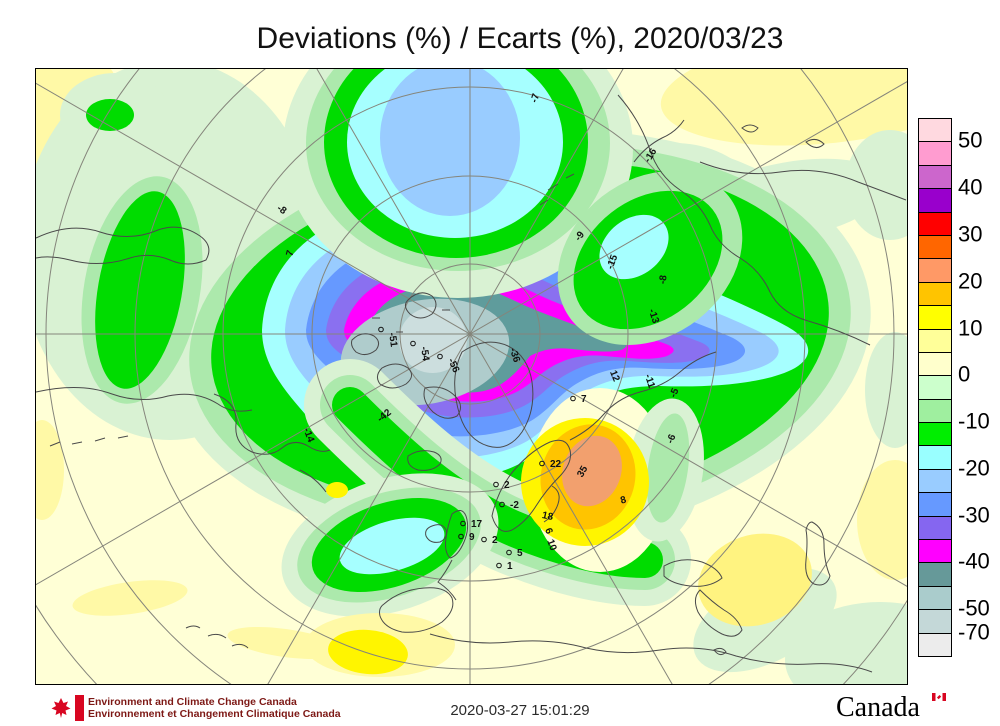 This screenshot has height=726, width=1000. I want to click on map-value-label: 35, so click(582, 472).